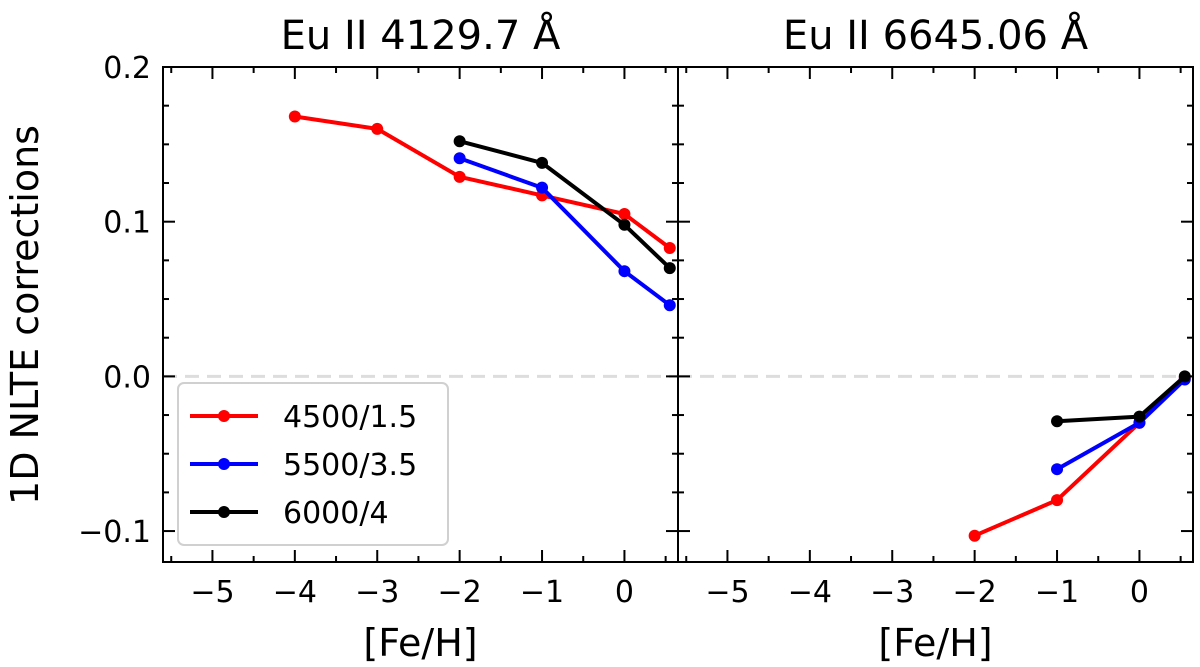 This screenshot has width=1200, height=667. I want to click on legend-label: 6000/4, so click(336, 513).